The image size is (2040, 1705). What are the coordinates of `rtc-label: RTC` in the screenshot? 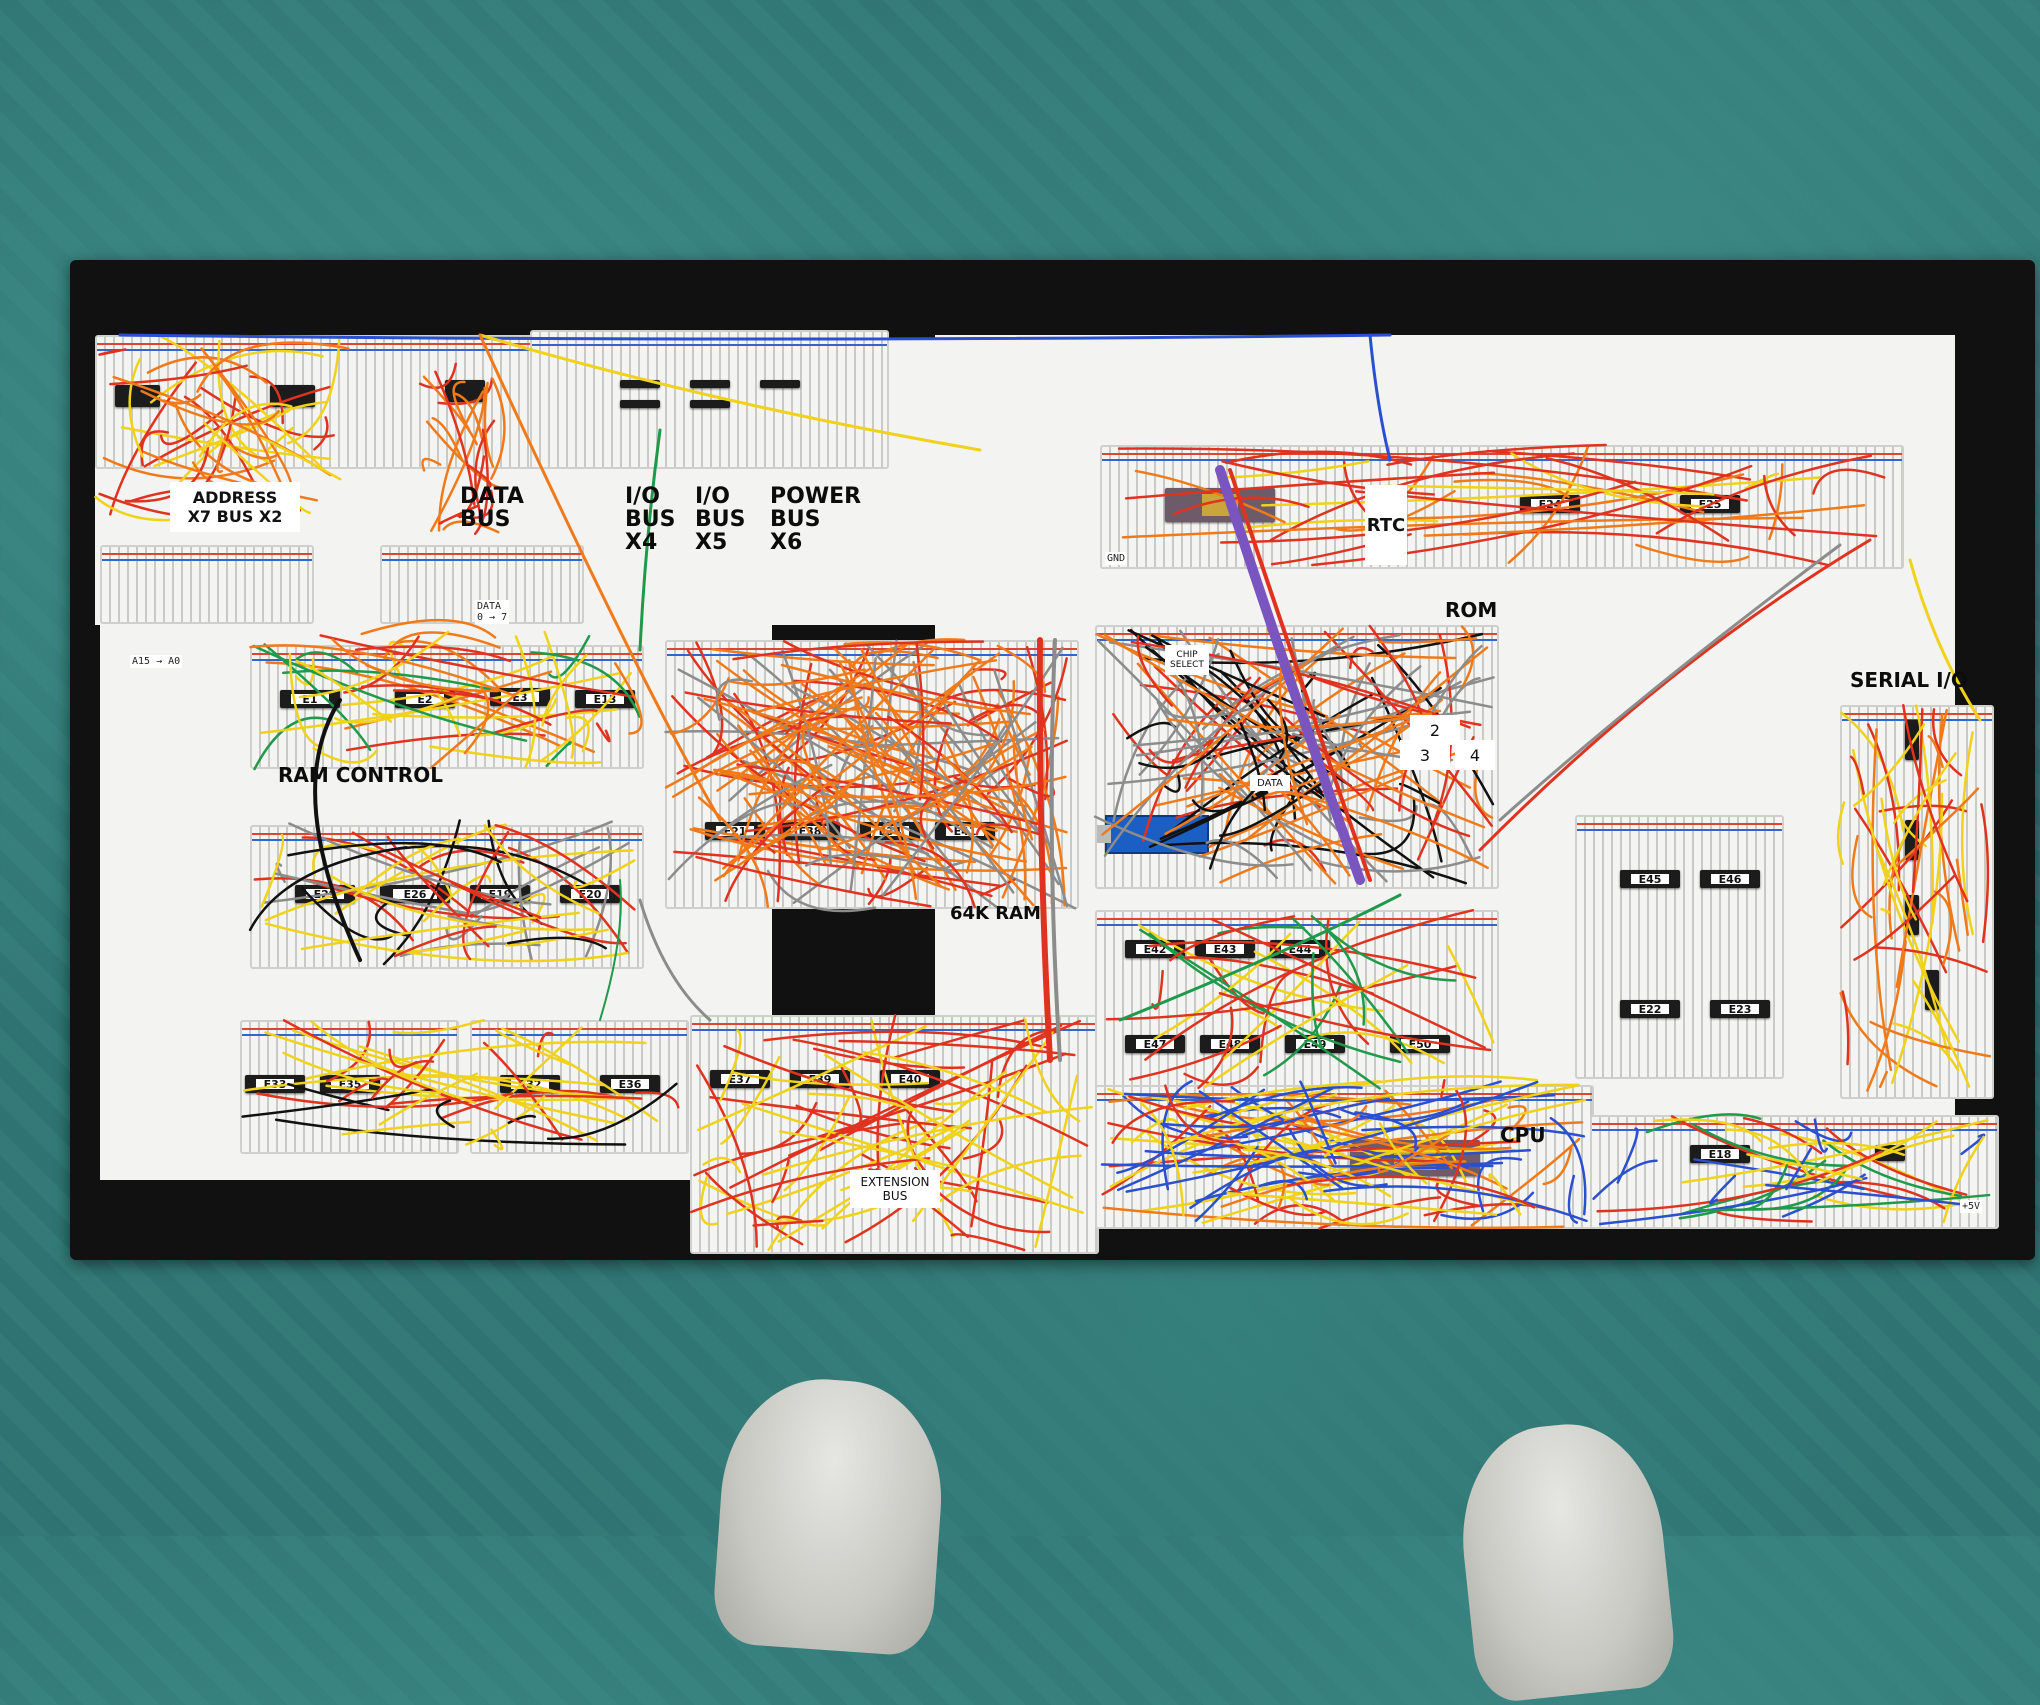 It's located at (1386, 525).